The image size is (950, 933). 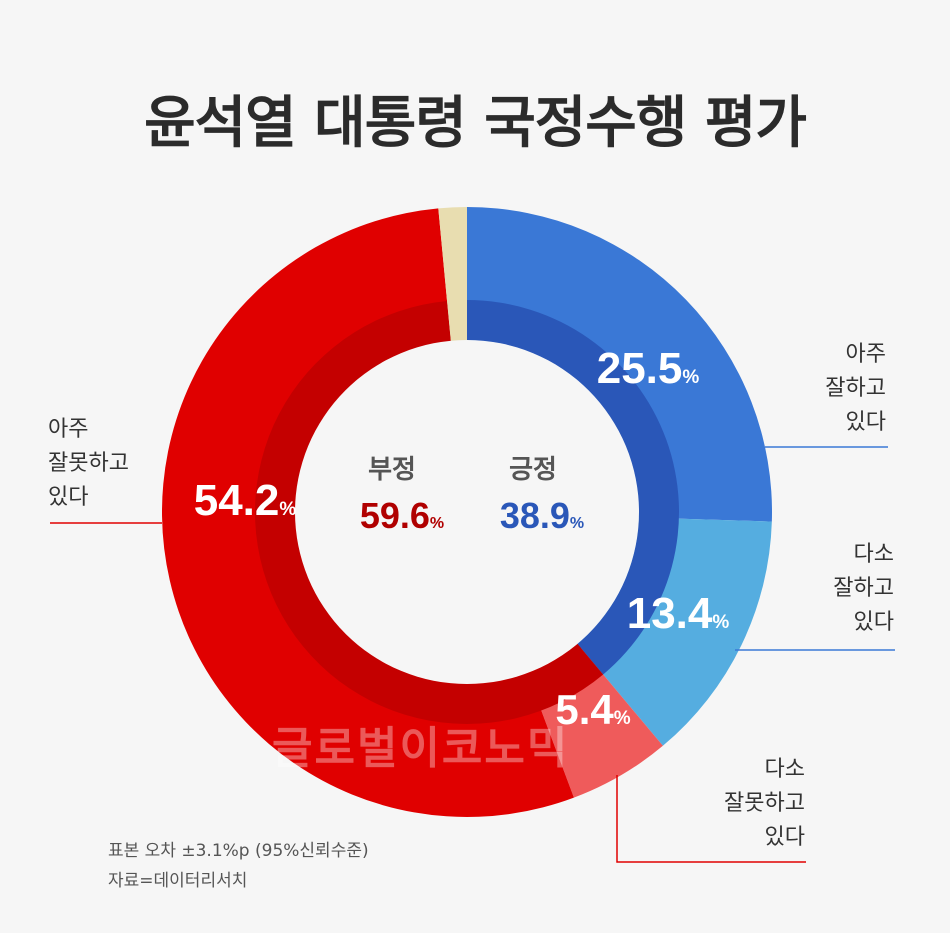 What do you see at coordinates (475, 123) in the screenshot?
I see `chart-title: 윤석열 대통령 국정수행 평가` at bounding box center [475, 123].